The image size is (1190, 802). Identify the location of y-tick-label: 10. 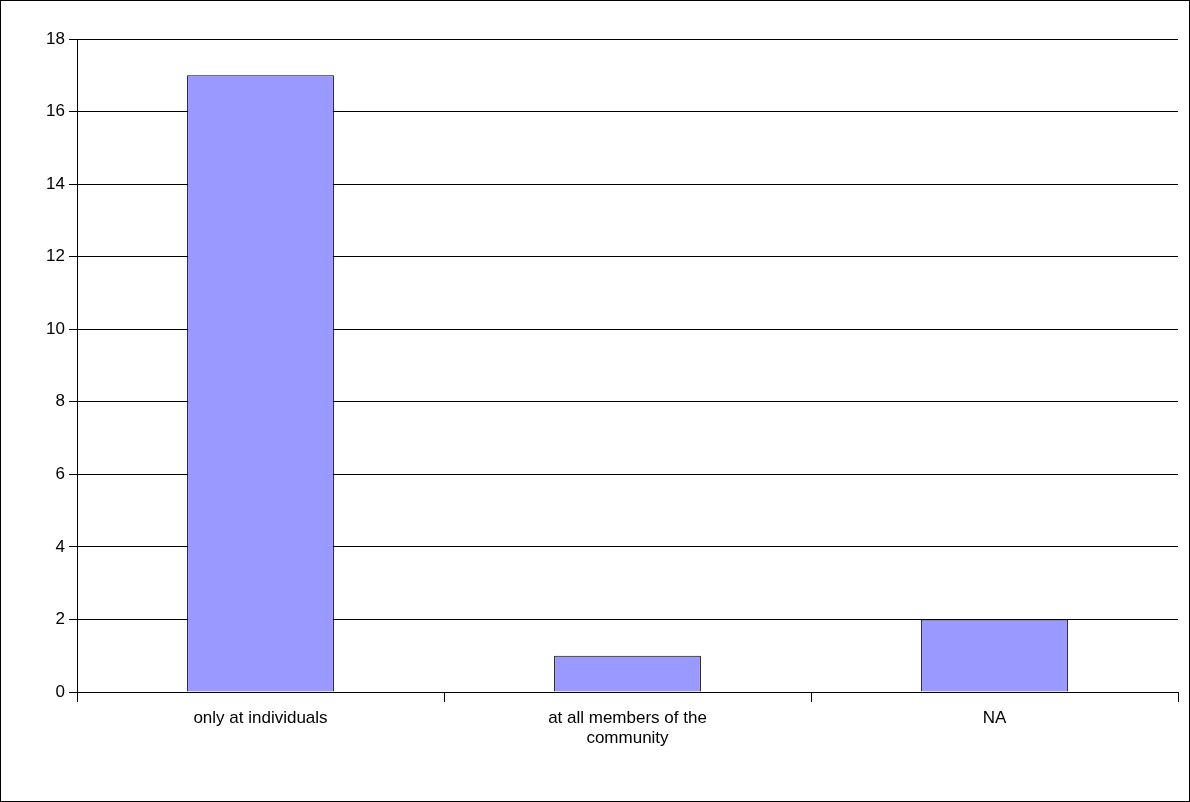
(55, 328).